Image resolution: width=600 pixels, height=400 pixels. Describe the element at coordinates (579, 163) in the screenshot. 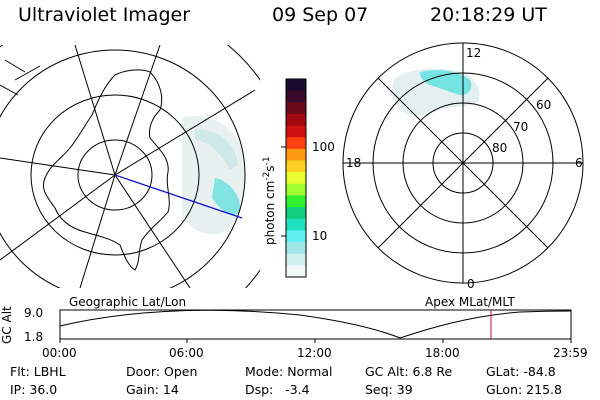

I see `mlt-label-6: 6` at that location.